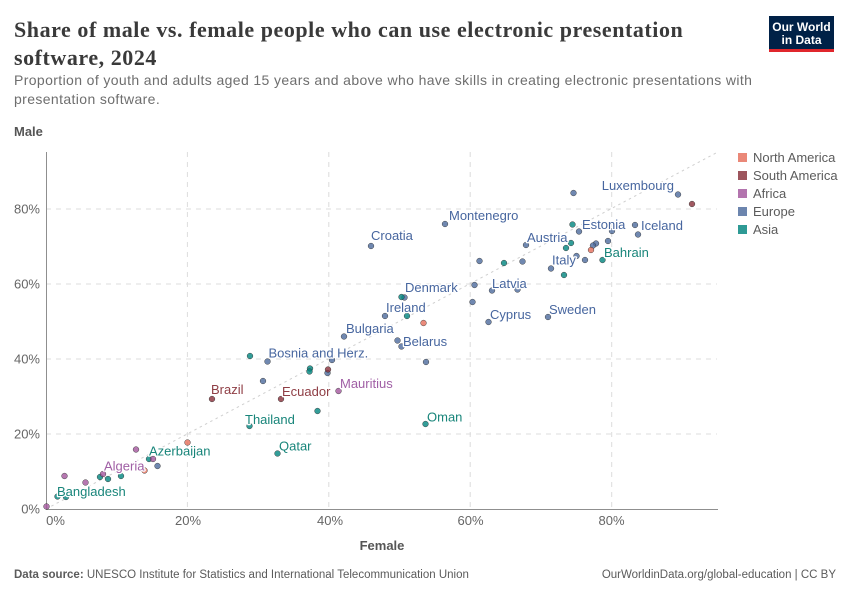 Image resolution: width=850 pixels, height=600 pixels. Describe the element at coordinates (366, 383) in the screenshot. I see `svg-text: Mauritius` at that location.